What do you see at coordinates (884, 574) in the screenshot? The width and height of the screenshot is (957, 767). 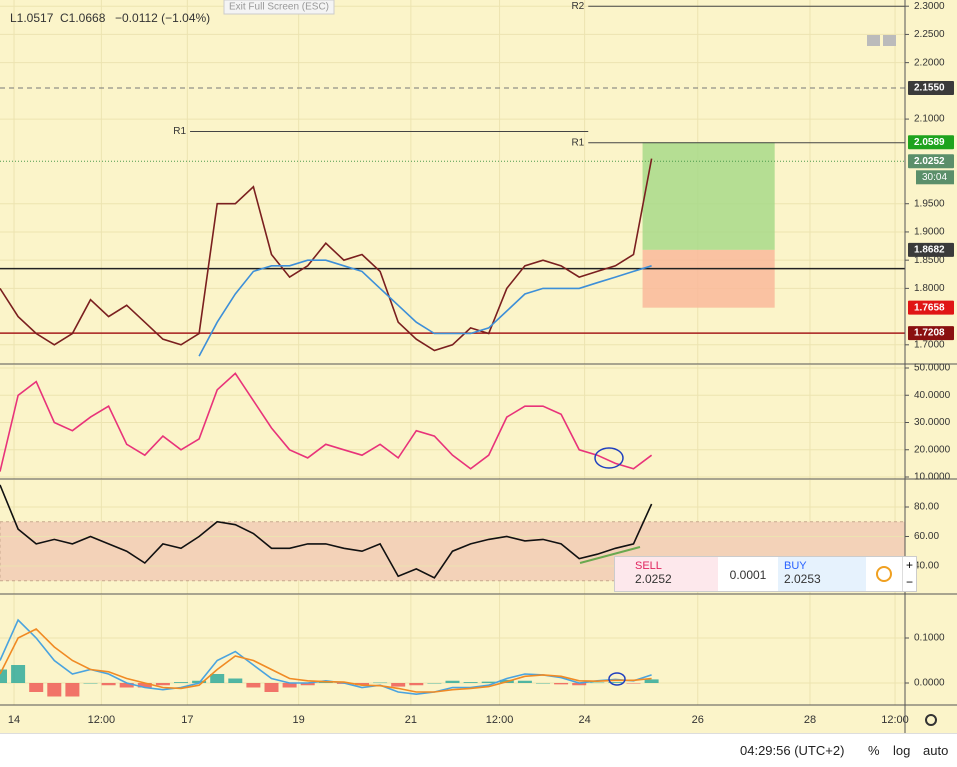 I see `info-button` at bounding box center [884, 574].